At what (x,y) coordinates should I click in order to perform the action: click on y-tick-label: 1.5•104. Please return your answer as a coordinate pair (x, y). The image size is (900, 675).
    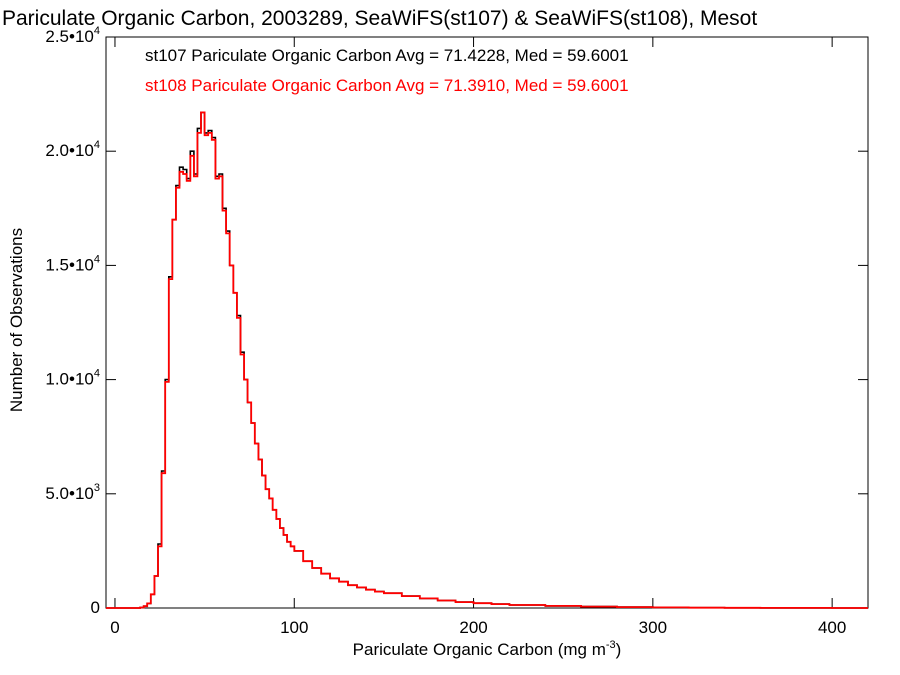
    Looking at the image, I should click on (72, 263).